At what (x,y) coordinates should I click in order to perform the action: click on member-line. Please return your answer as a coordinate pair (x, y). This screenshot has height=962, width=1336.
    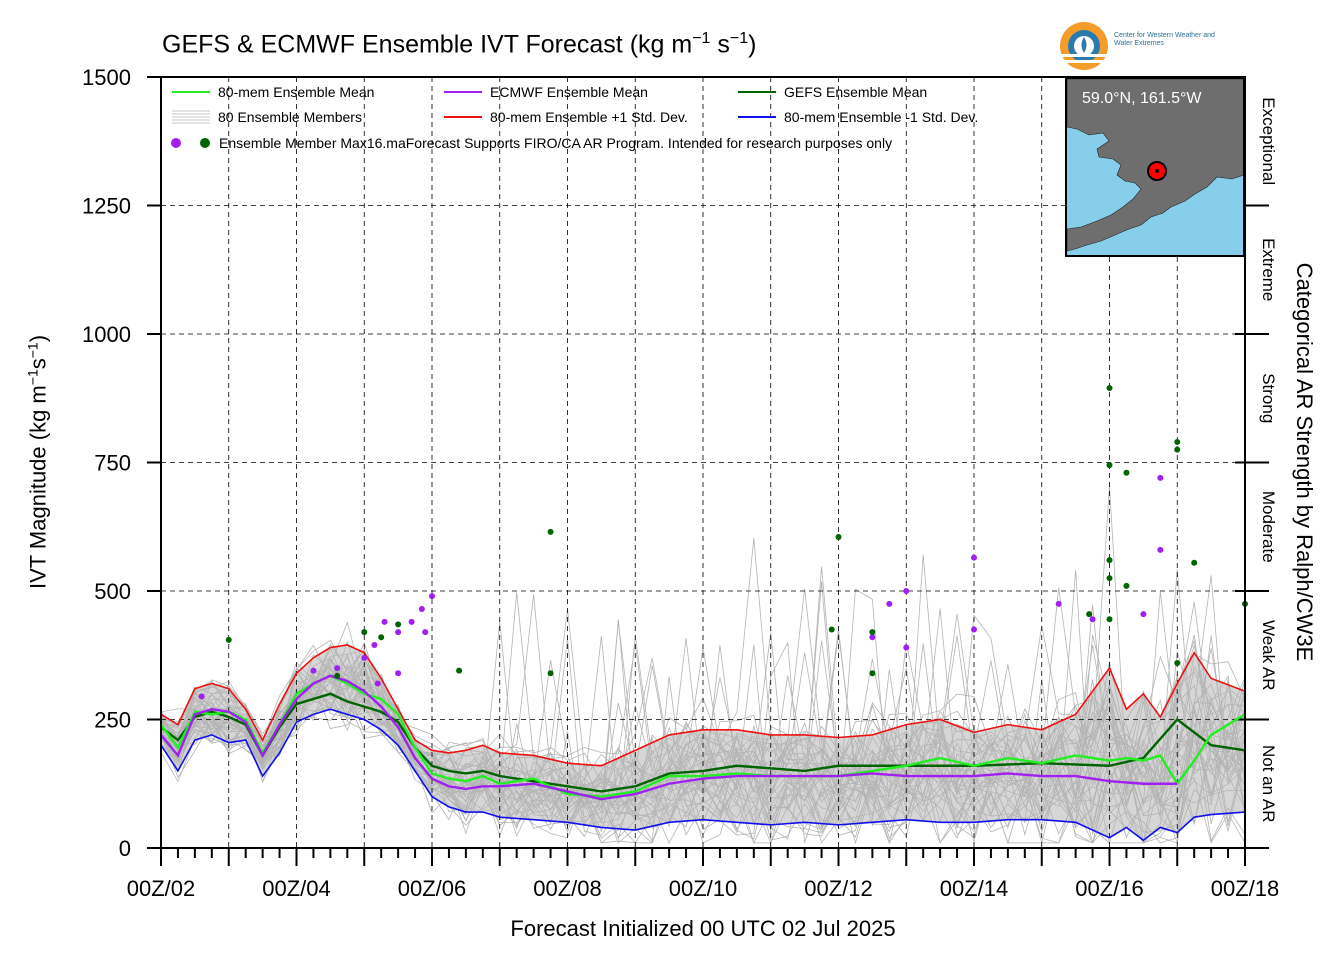
    Looking at the image, I should click on (703, 759).